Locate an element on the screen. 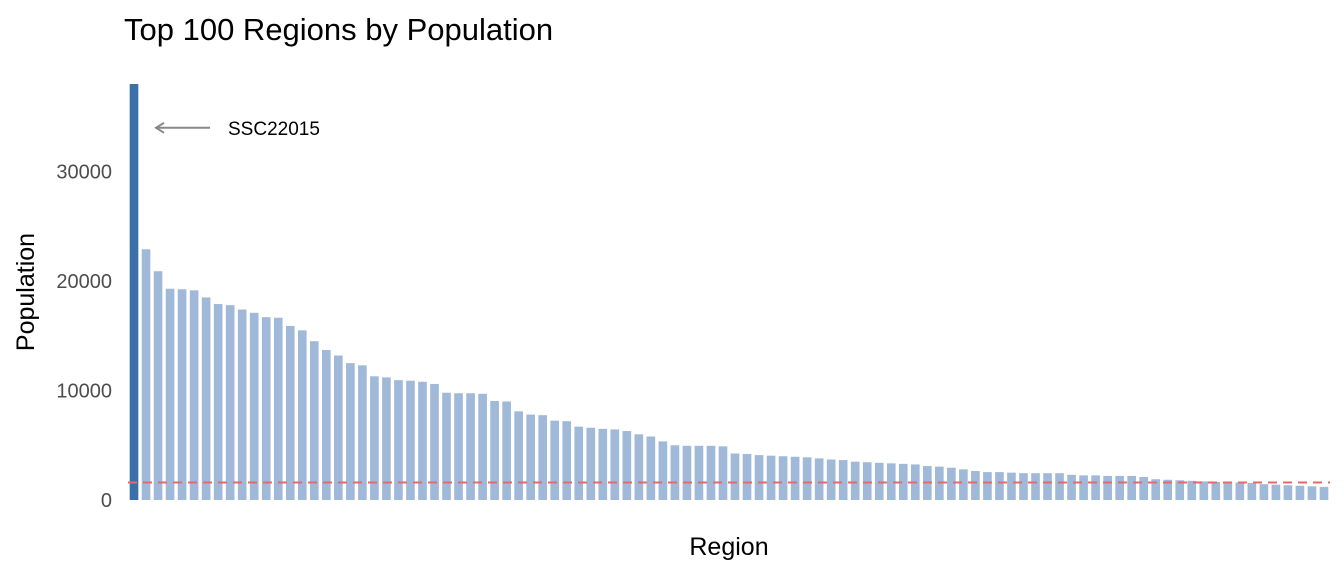 The image size is (1344, 581). y-tick-label: 10000 is located at coordinates (84, 392).